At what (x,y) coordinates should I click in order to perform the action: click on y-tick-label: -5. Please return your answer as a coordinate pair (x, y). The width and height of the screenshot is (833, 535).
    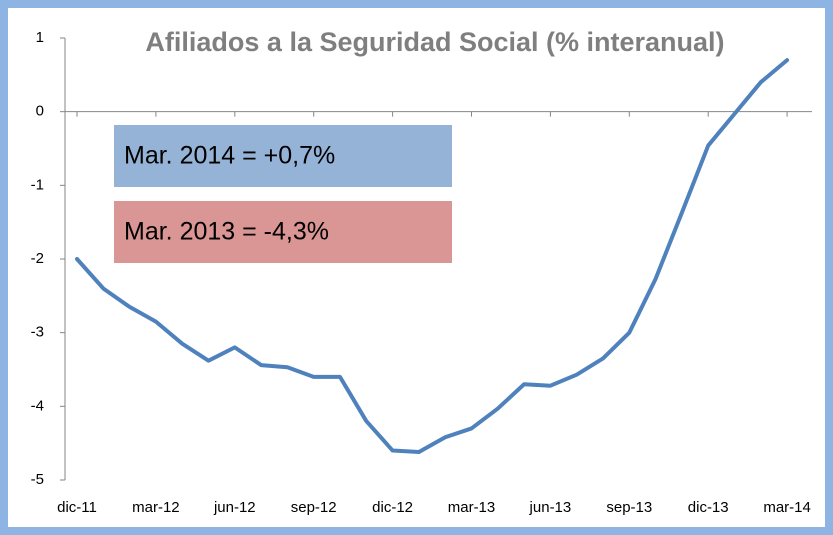
    Looking at the image, I should click on (37, 479).